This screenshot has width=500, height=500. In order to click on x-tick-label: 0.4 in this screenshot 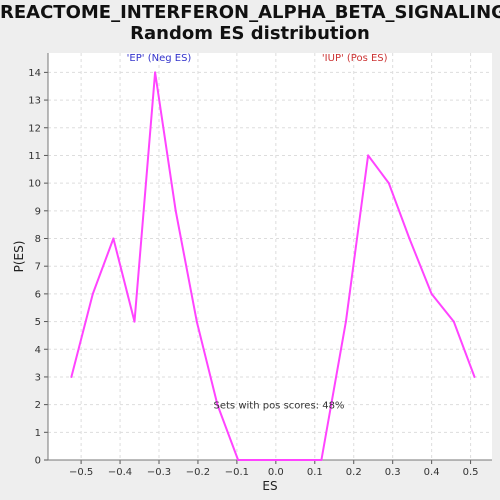, I will do `click(432, 472)`.